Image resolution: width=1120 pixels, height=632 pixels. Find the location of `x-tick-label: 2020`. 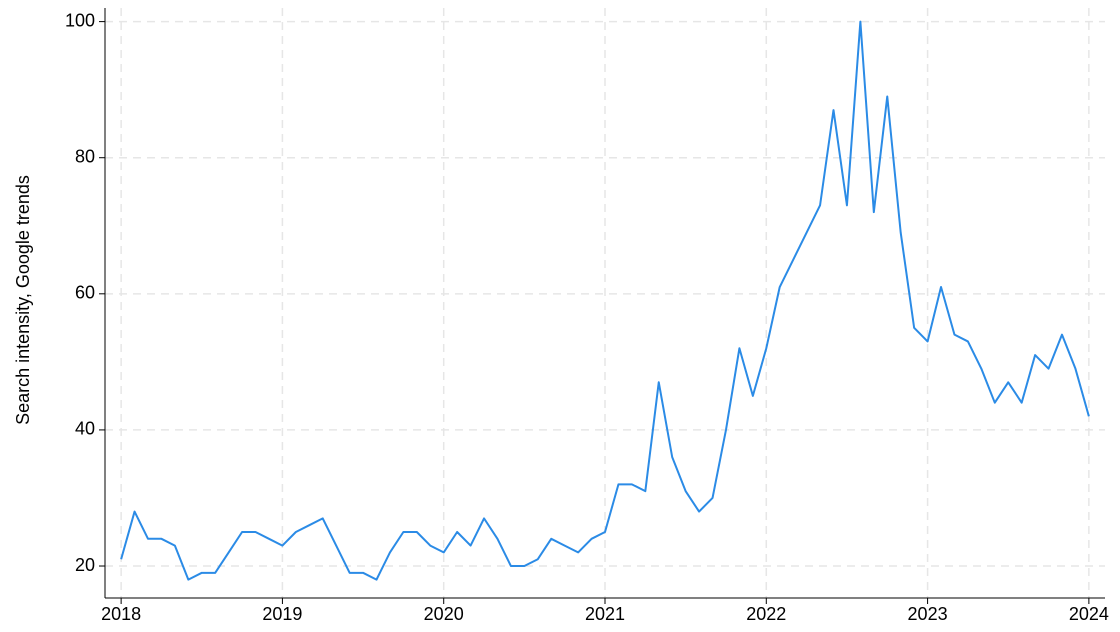

x-tick-label: 2020 is located at coordinates (444, 614).